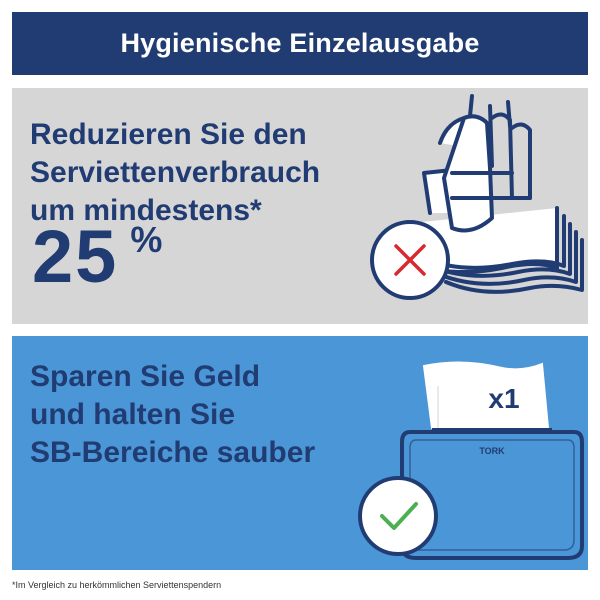 The height and width of the screenshot is (600, 600). Describe the element at coordinates (477, 197) in the screenshot. I see `hand-grabbing-napkins-icon` at that location.